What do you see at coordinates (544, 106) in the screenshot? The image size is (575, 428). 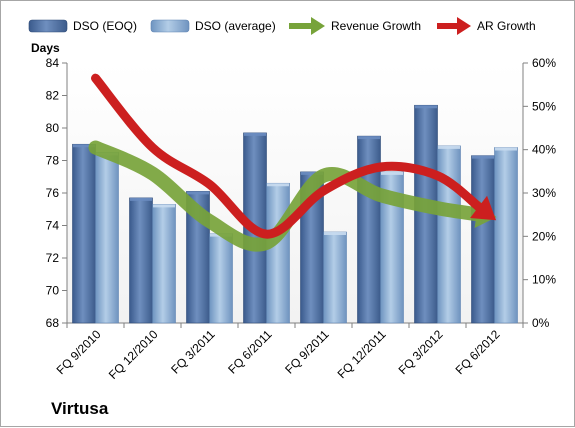 I see `y-right-tick-label: 50%` at bounding box center [544, 106].